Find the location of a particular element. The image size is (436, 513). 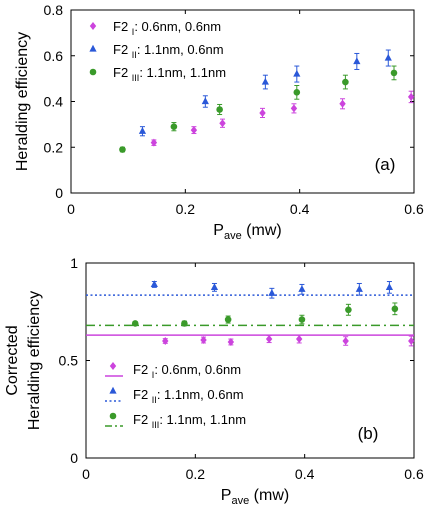

y-tick-label: 0.5 is located at coordinates (69, 361).